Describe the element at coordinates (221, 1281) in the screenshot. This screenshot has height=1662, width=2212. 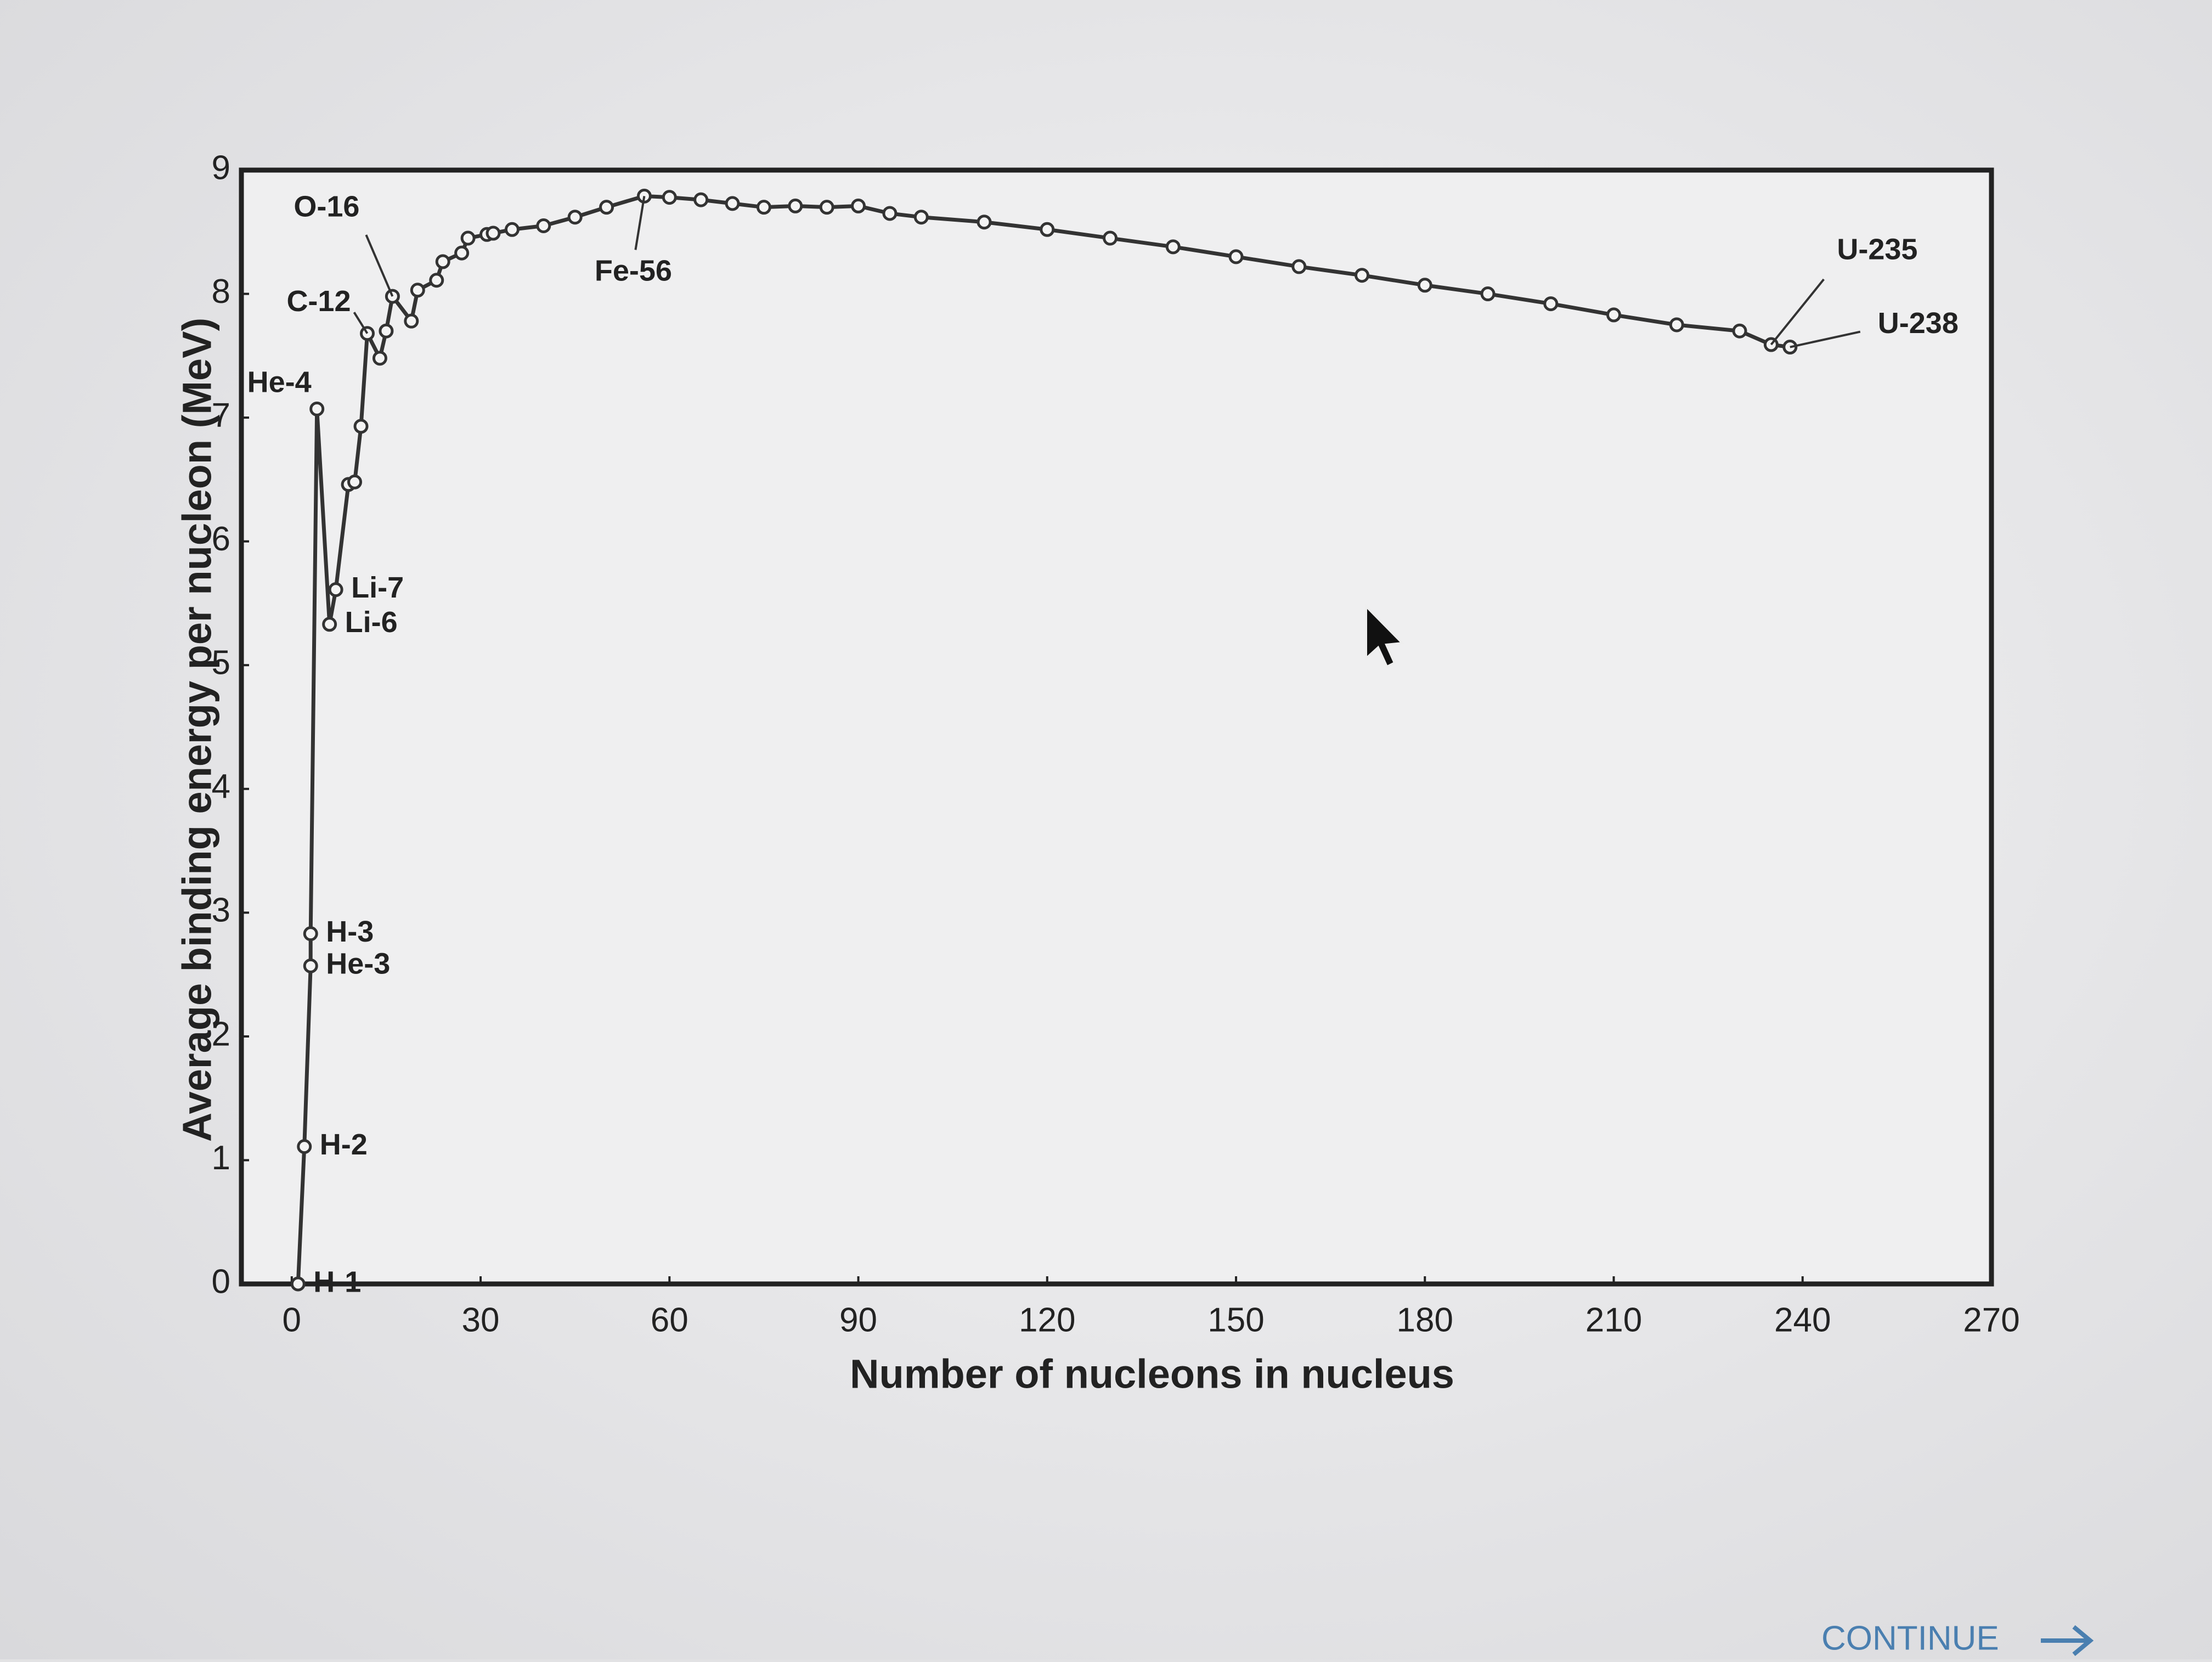
I see `y-tick-label: 0` at that location.